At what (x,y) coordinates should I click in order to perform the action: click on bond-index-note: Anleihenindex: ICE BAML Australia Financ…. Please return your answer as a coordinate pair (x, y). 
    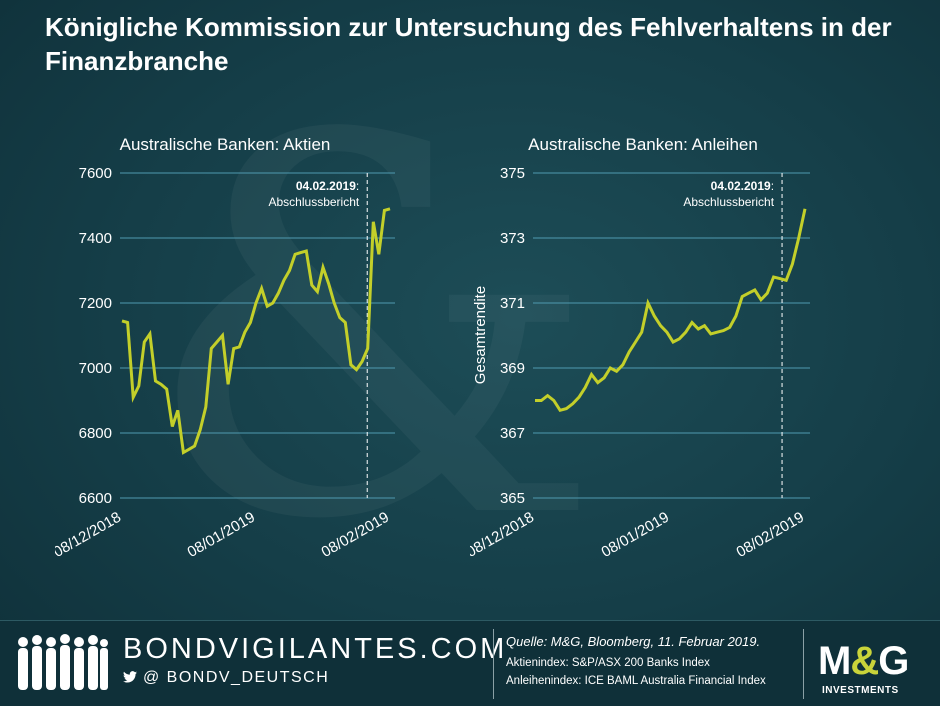
    Looking at the image, I should click on (636, 681).